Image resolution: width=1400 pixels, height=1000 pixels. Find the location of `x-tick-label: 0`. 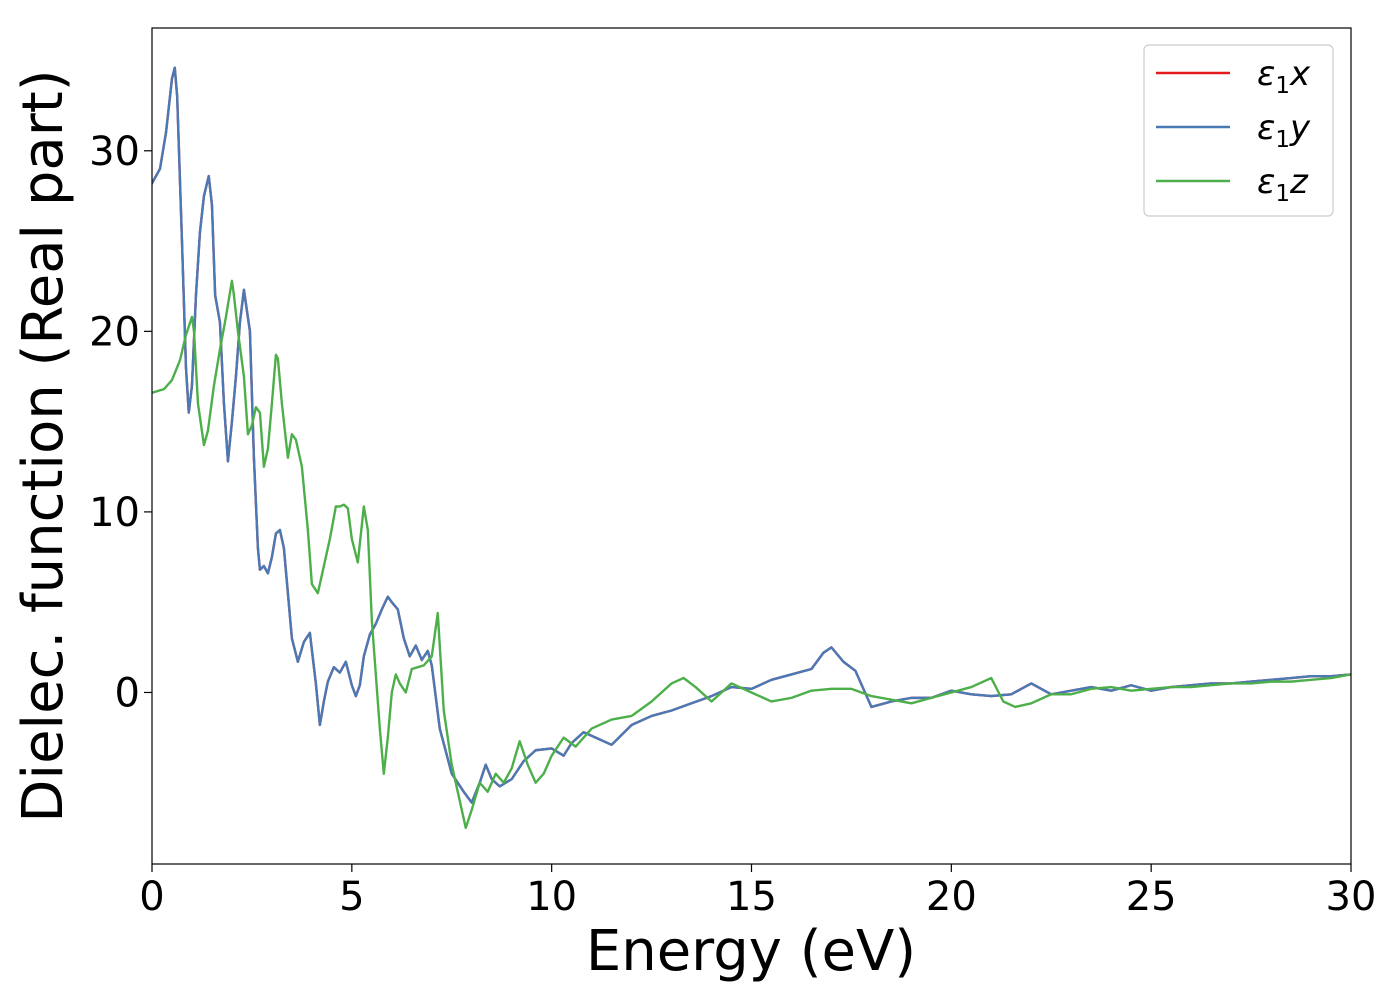

x-tick-label: 0 is located at coordinates (151, 897).